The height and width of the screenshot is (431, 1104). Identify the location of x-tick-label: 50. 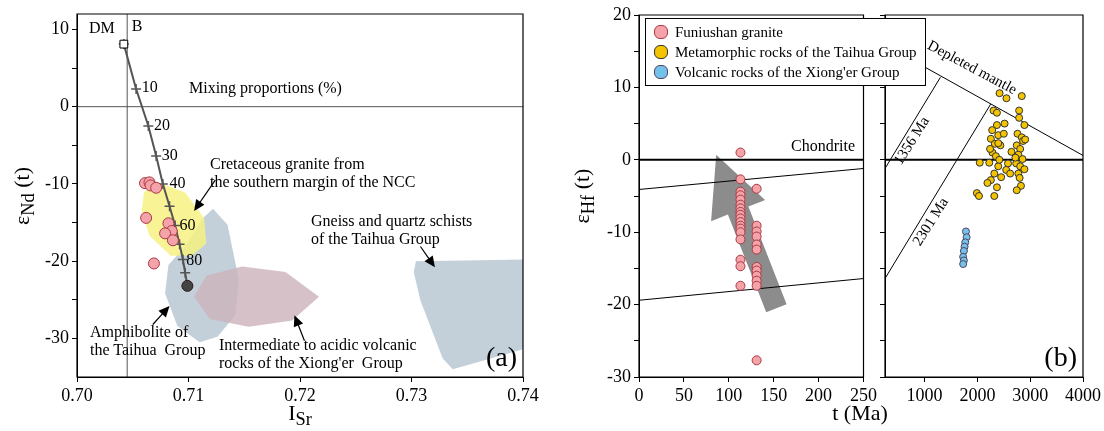
(683, 394).